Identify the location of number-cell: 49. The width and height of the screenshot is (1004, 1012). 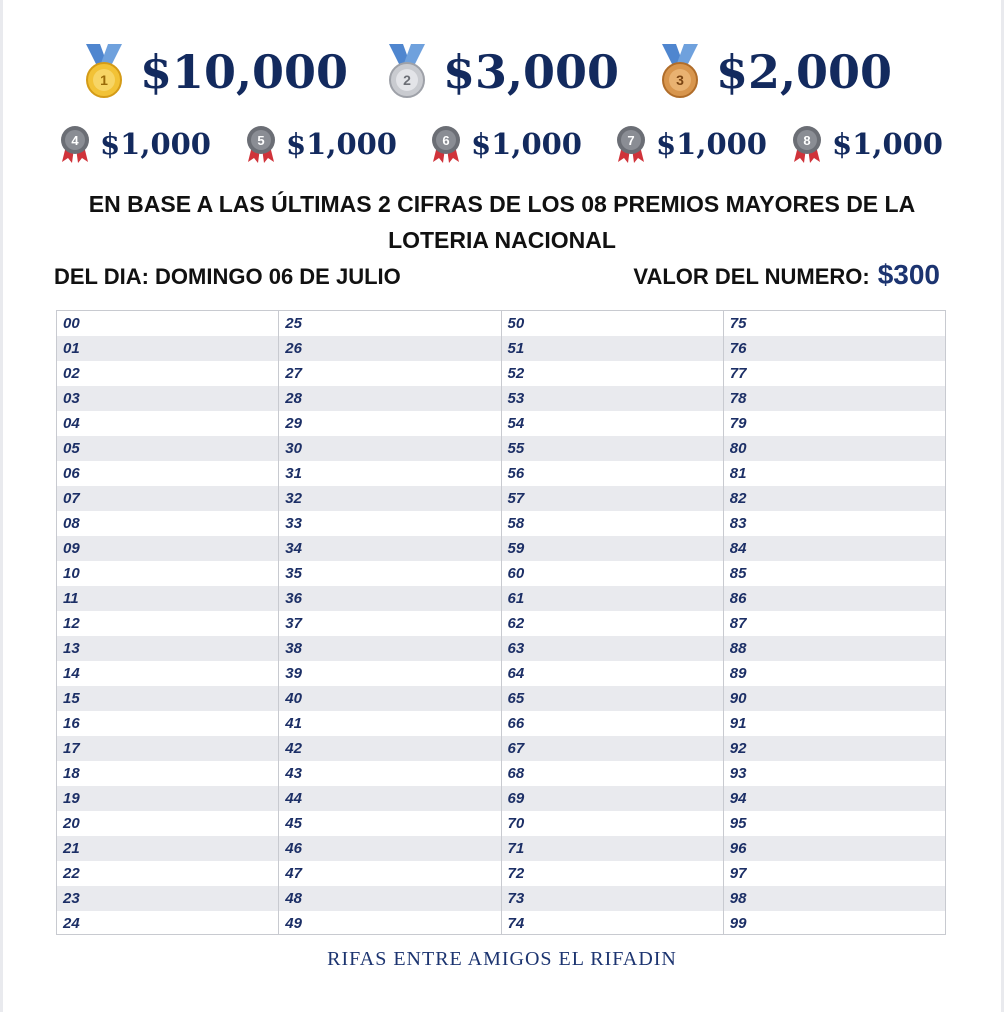
(293, 923).